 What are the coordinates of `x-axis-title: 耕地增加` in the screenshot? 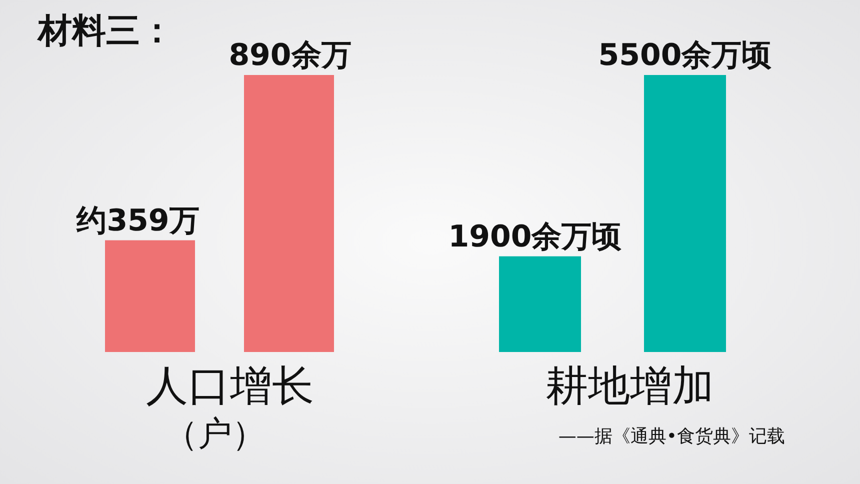 It's located at (630, 385).